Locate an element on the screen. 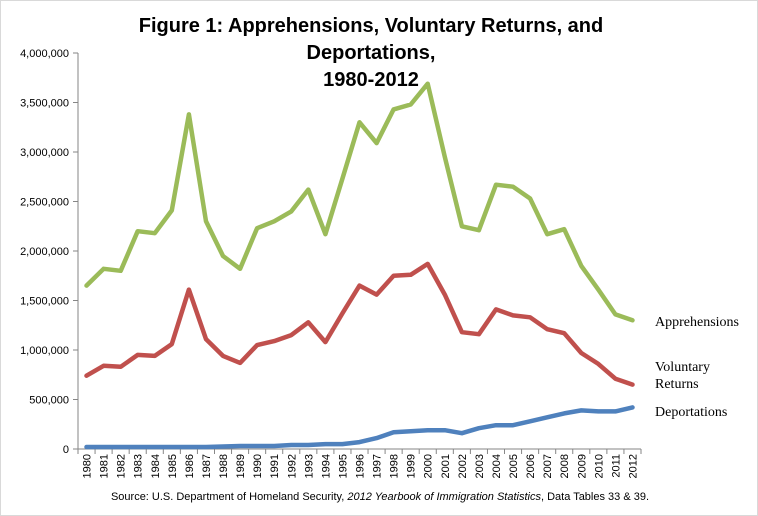 The height and width of the screenshot is (516, 758). x-tick-label: 2003 is located at coordinates (480, 466).